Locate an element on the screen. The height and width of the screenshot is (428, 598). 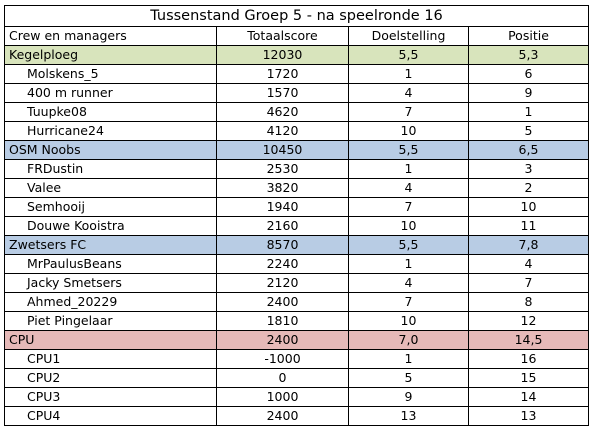
member-total: 0 is located at coordinates (282, 378).